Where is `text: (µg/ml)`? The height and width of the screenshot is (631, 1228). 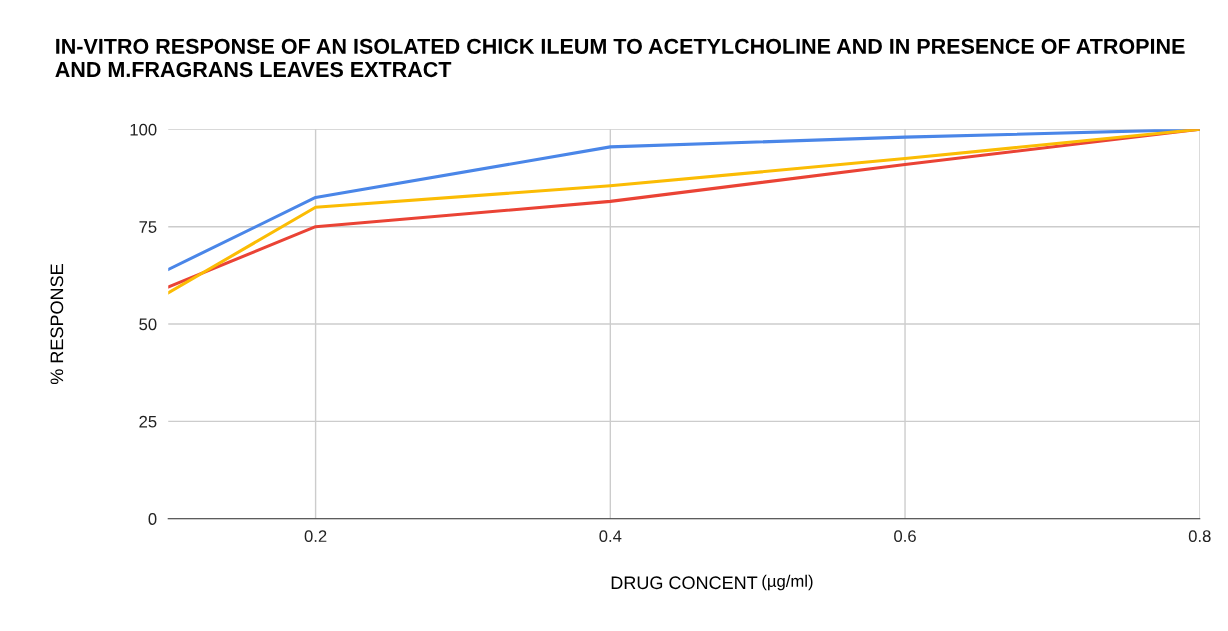
text: (µg/ml) is located at coordinates (787, 582).